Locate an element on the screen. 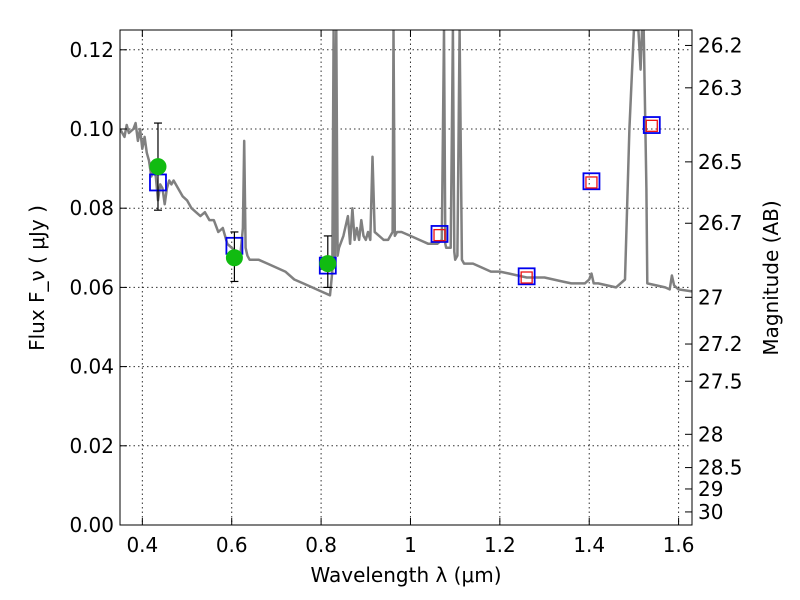 This screenshot has height=600, width=800. magnitude-tick-label: 26.7 is located at coordinates (720, 223).